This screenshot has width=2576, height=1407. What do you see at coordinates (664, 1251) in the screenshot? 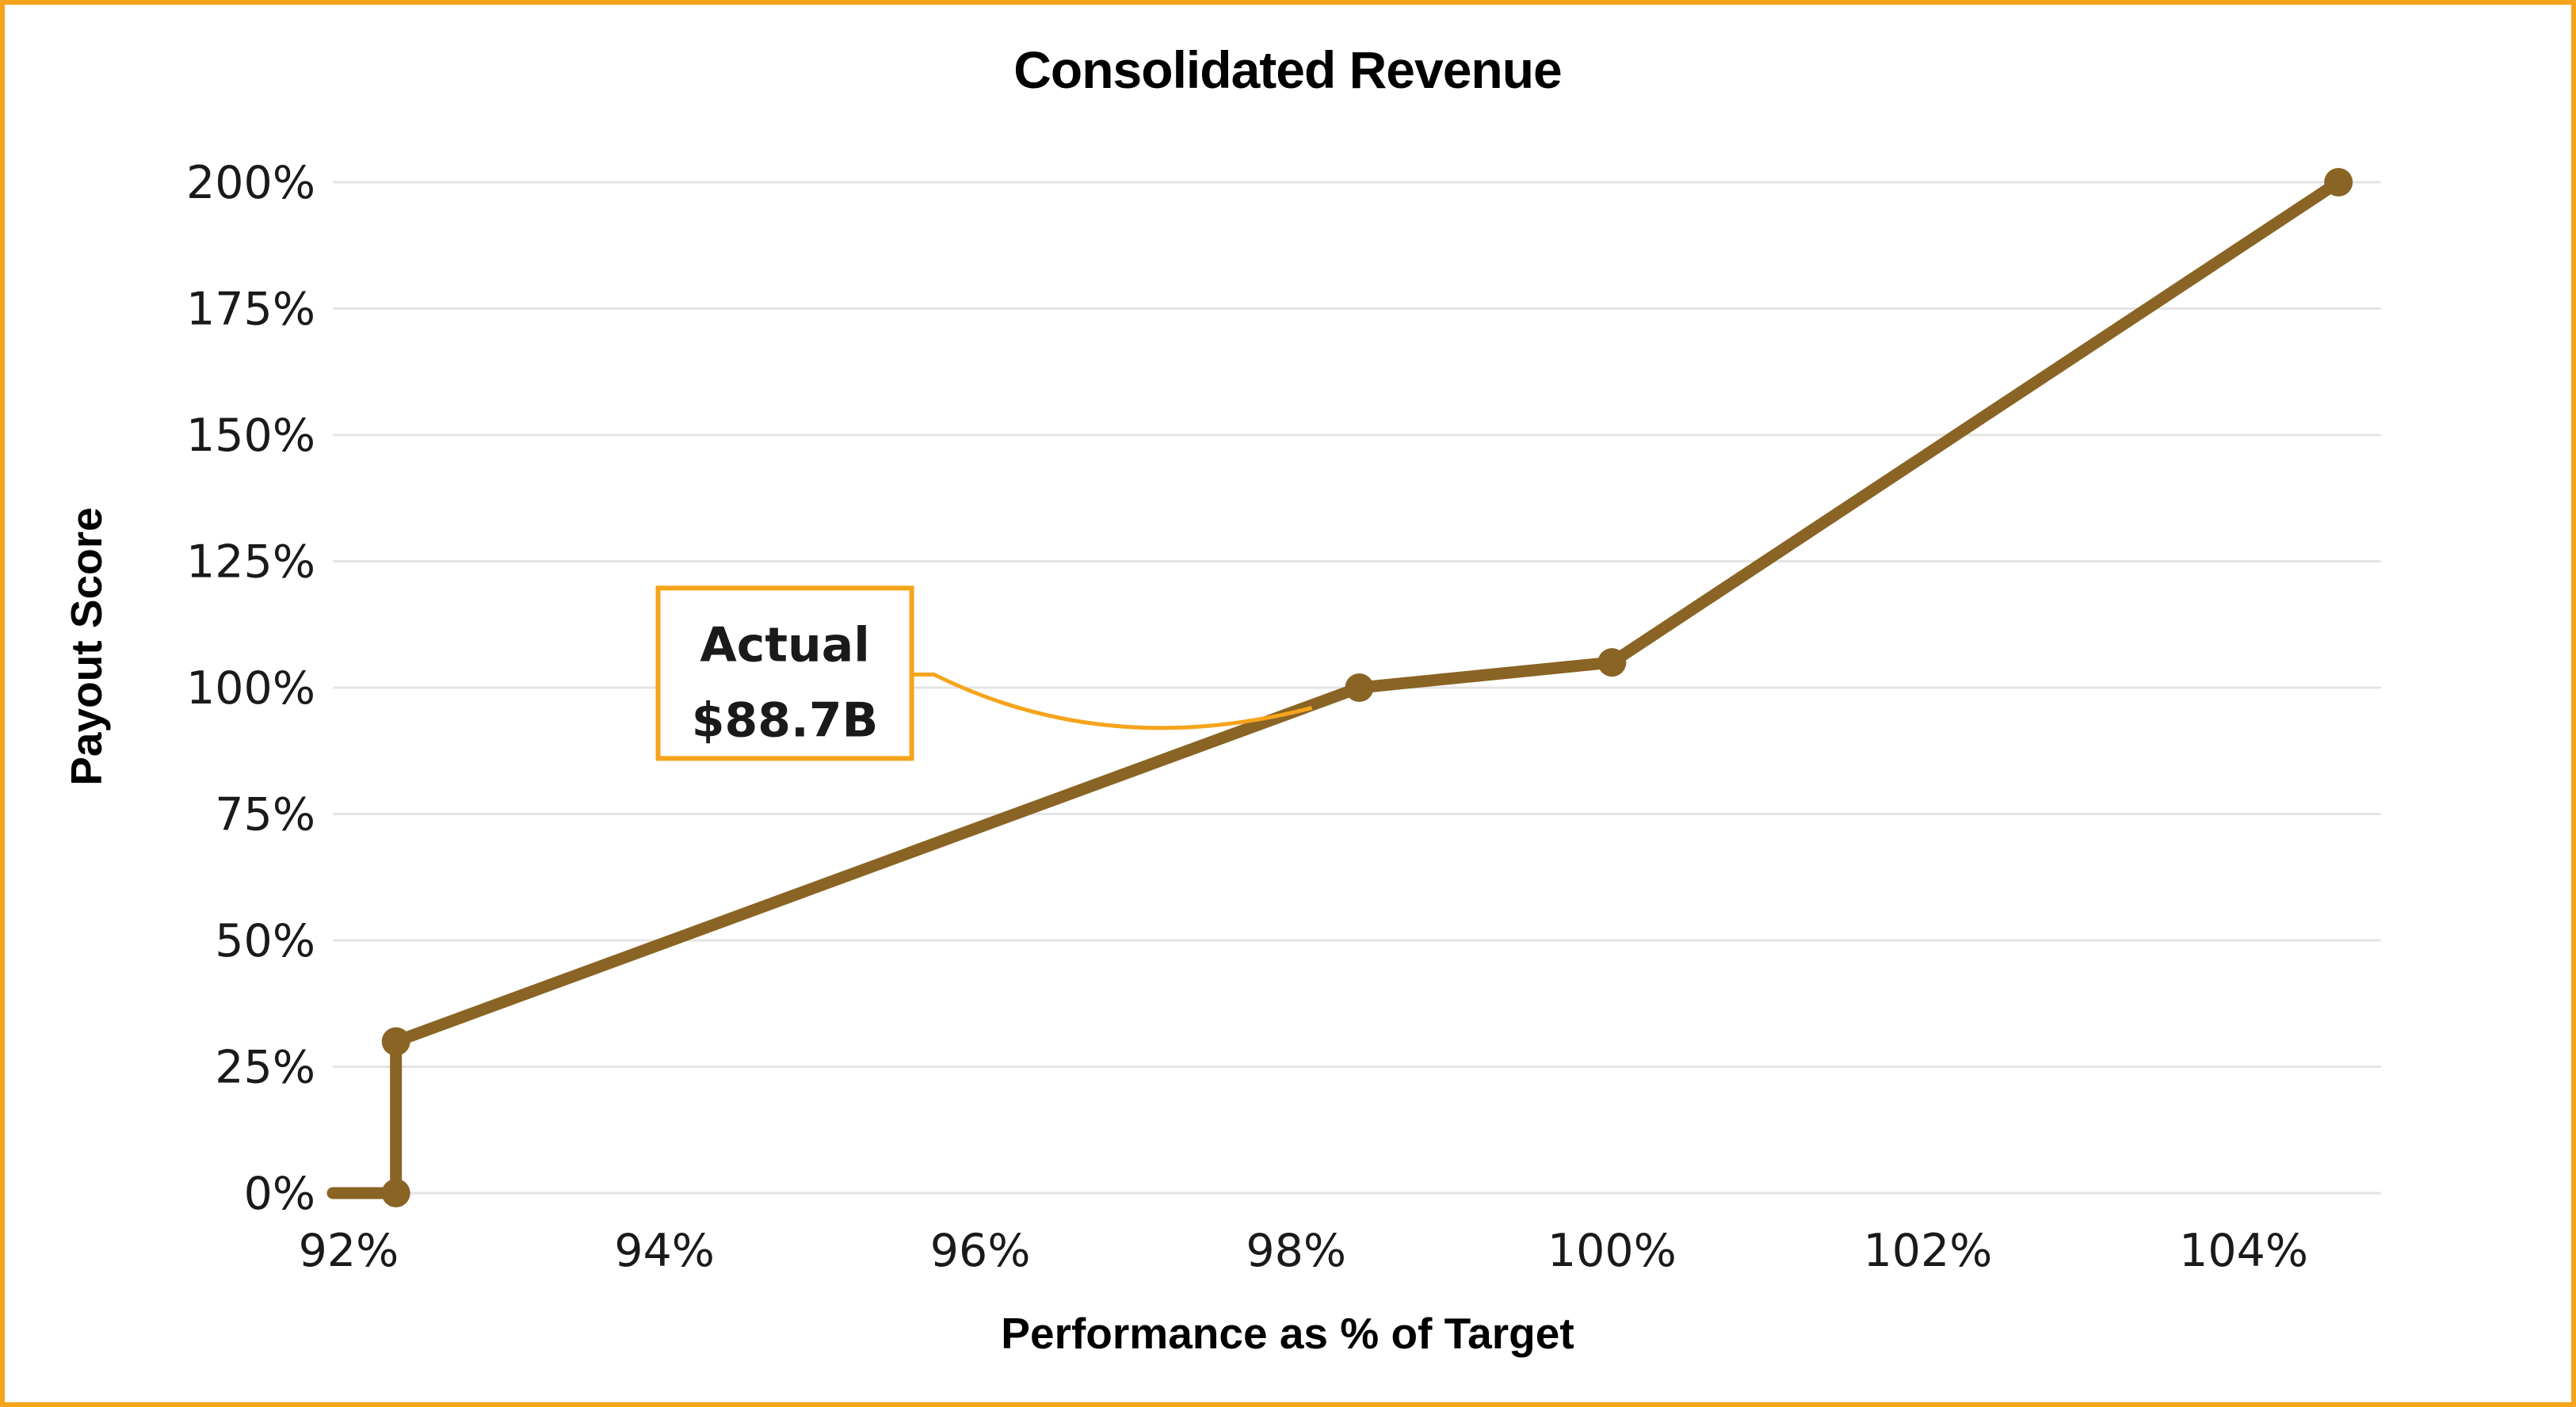
I see `x-tick-label: 94%` at bounding box center [664, 1251].